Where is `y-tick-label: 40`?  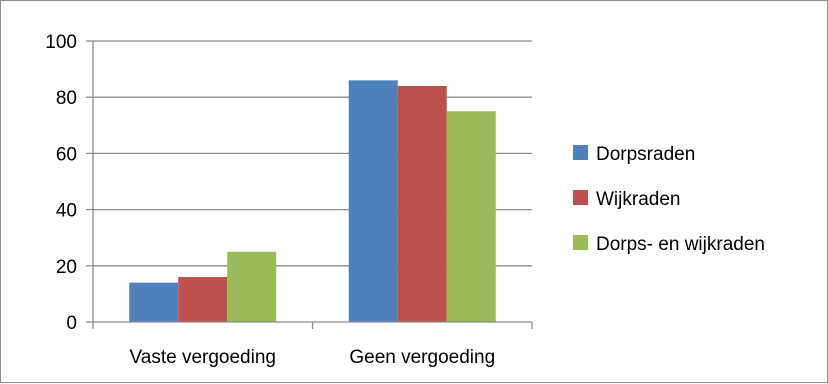 y-tick-label: 40 is located at coordinates (66, 211).